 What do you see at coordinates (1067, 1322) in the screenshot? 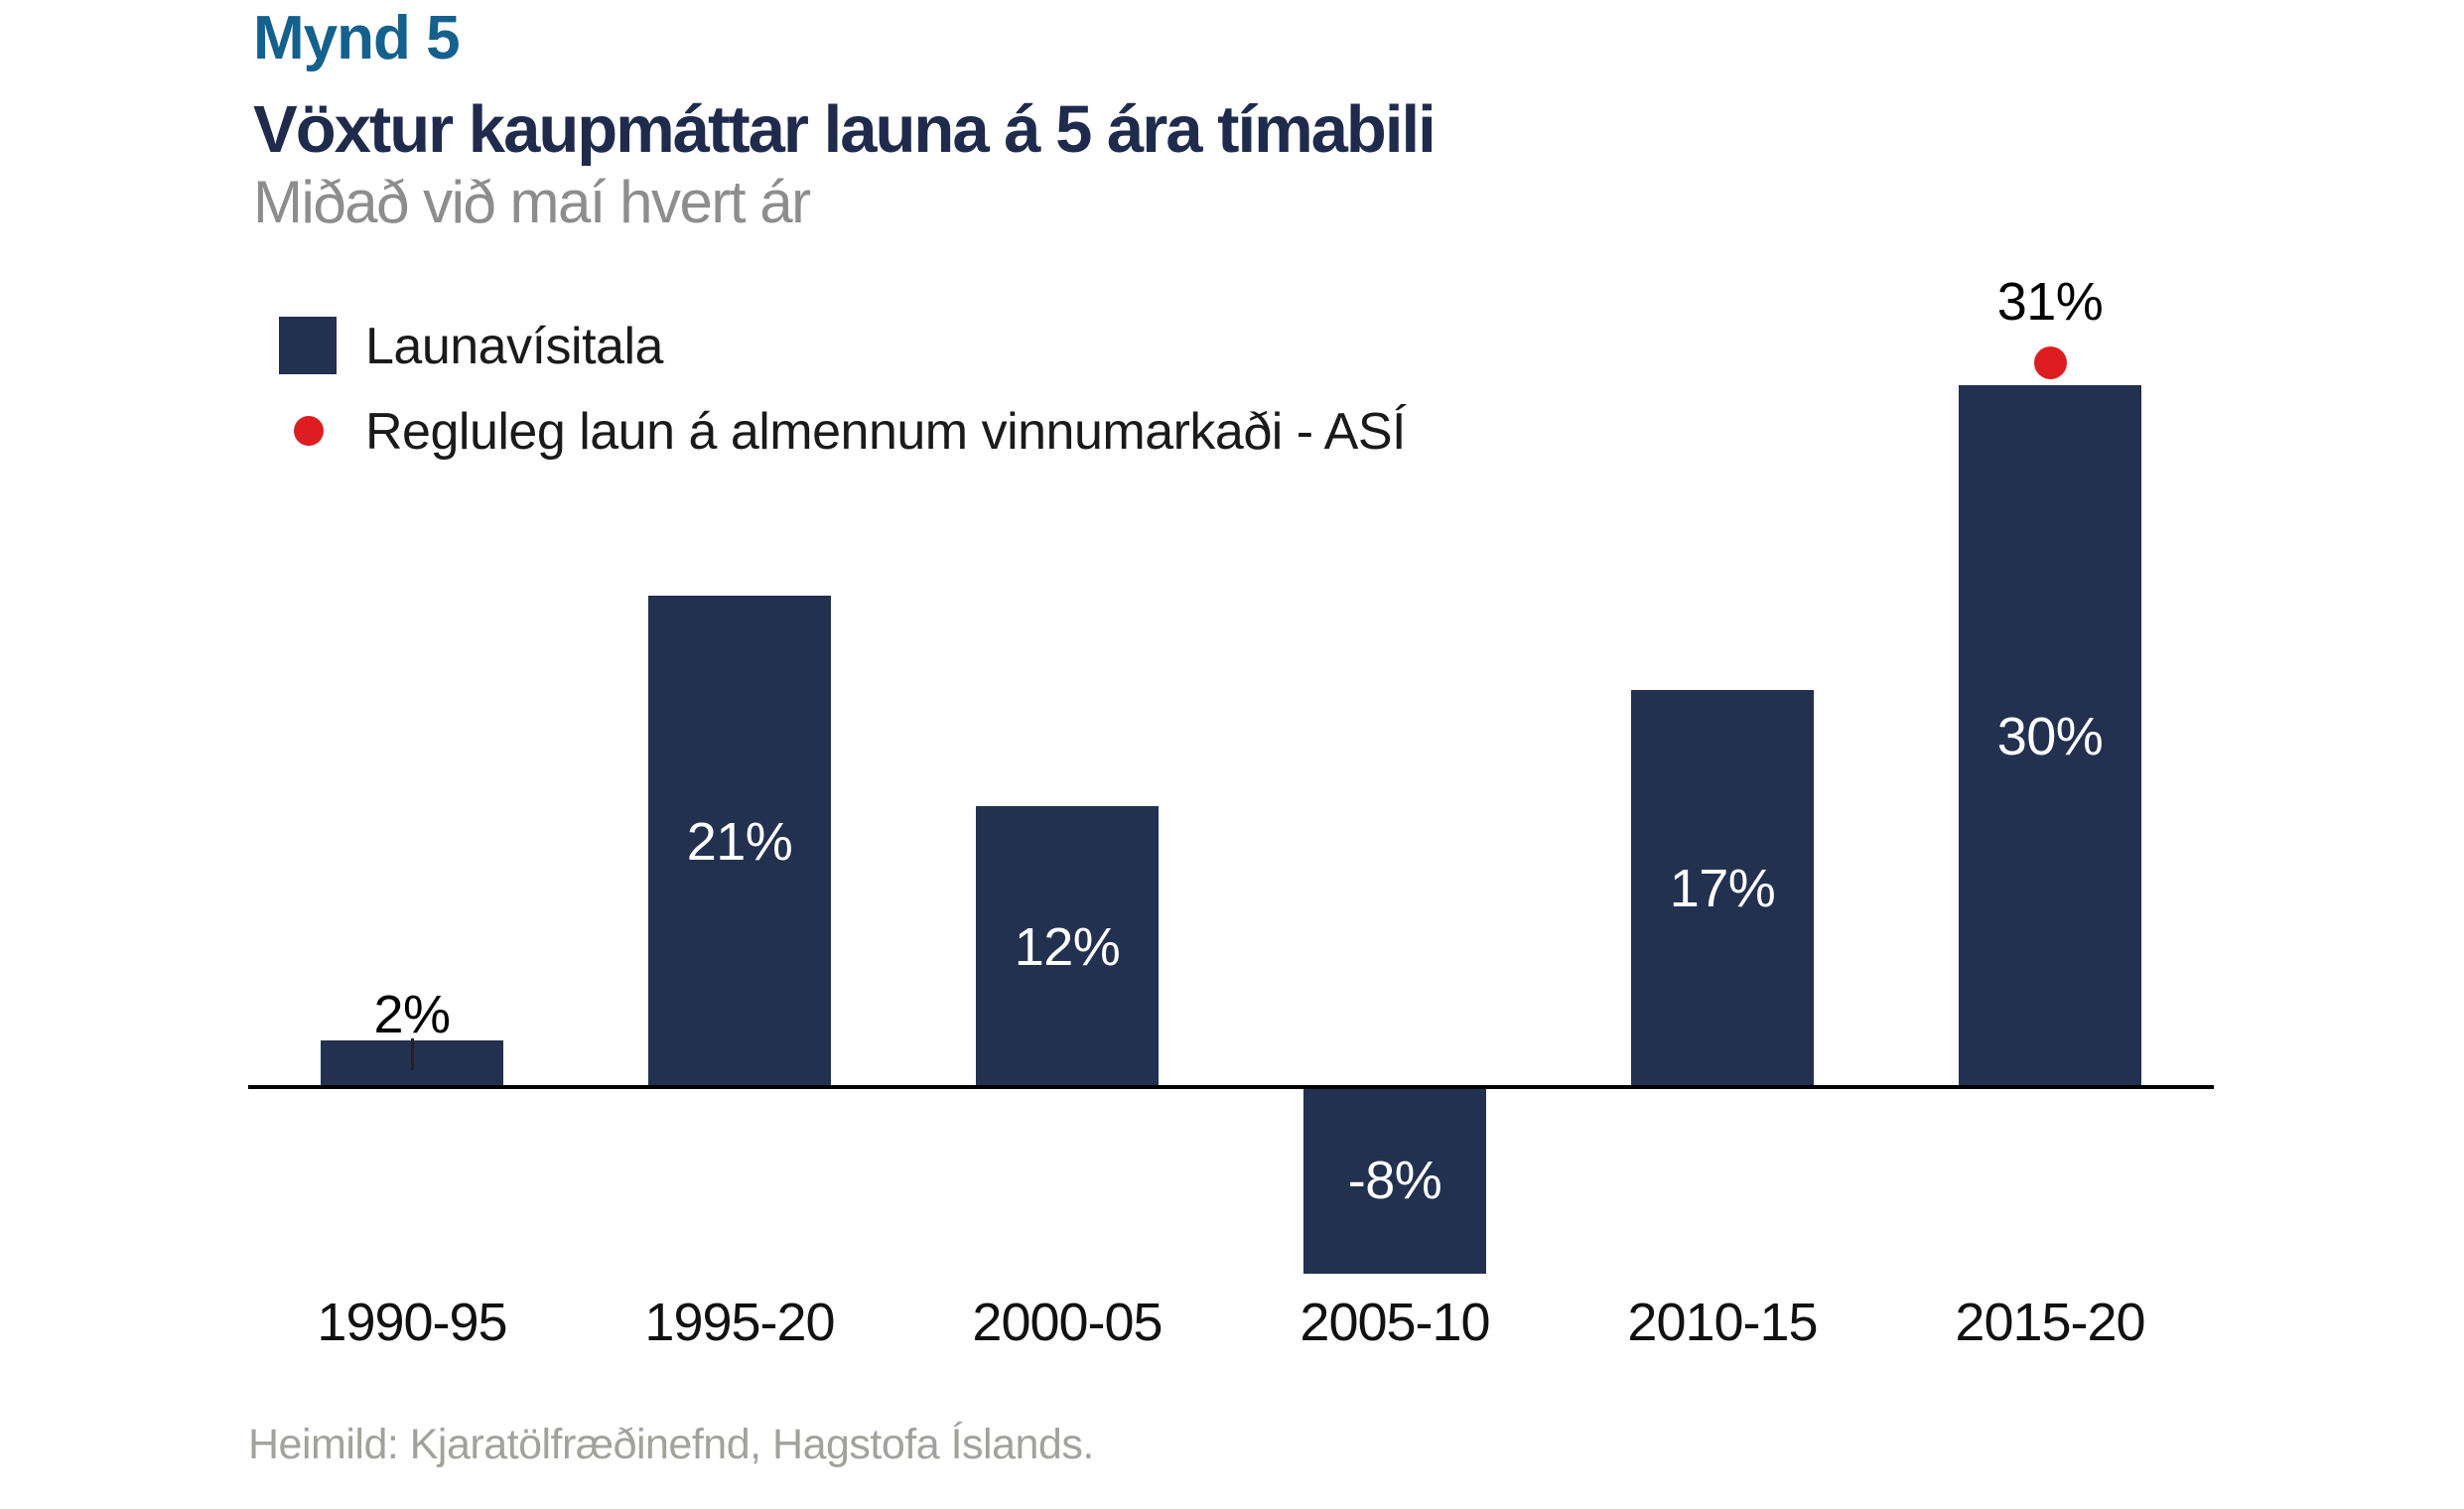
I see `x-axis-label-2000-05: 2000-05` at bounding box center [1067, 1322].